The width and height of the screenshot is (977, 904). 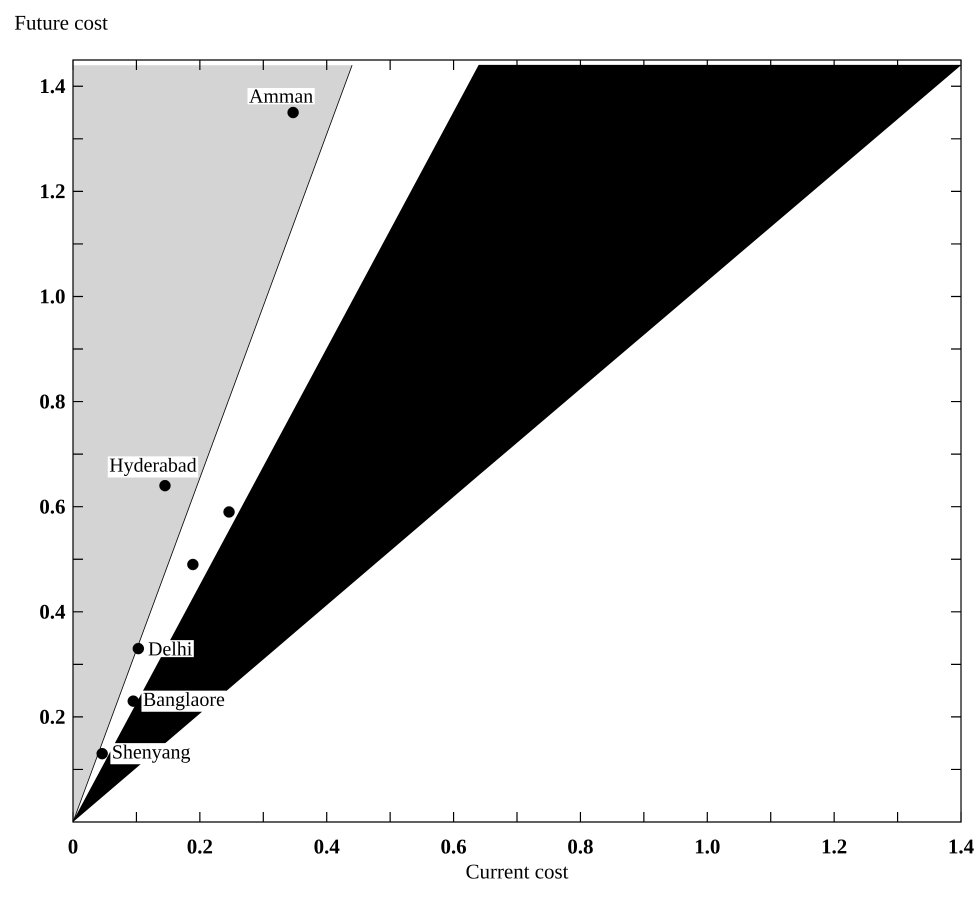 What do you see at coordinates (53, 86) in the screenshot?
I see `y-tick-label: 1.4` at bounding box center [53, 86].